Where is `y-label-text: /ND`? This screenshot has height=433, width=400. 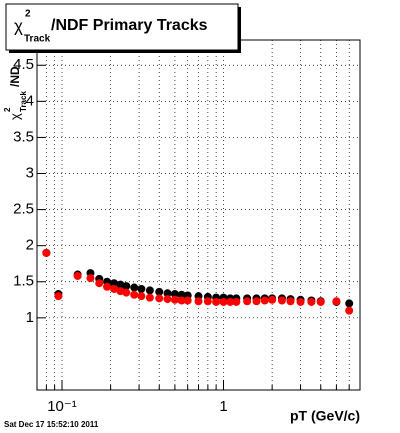
y-label-text: /ND is located at coordinates (15, 76).